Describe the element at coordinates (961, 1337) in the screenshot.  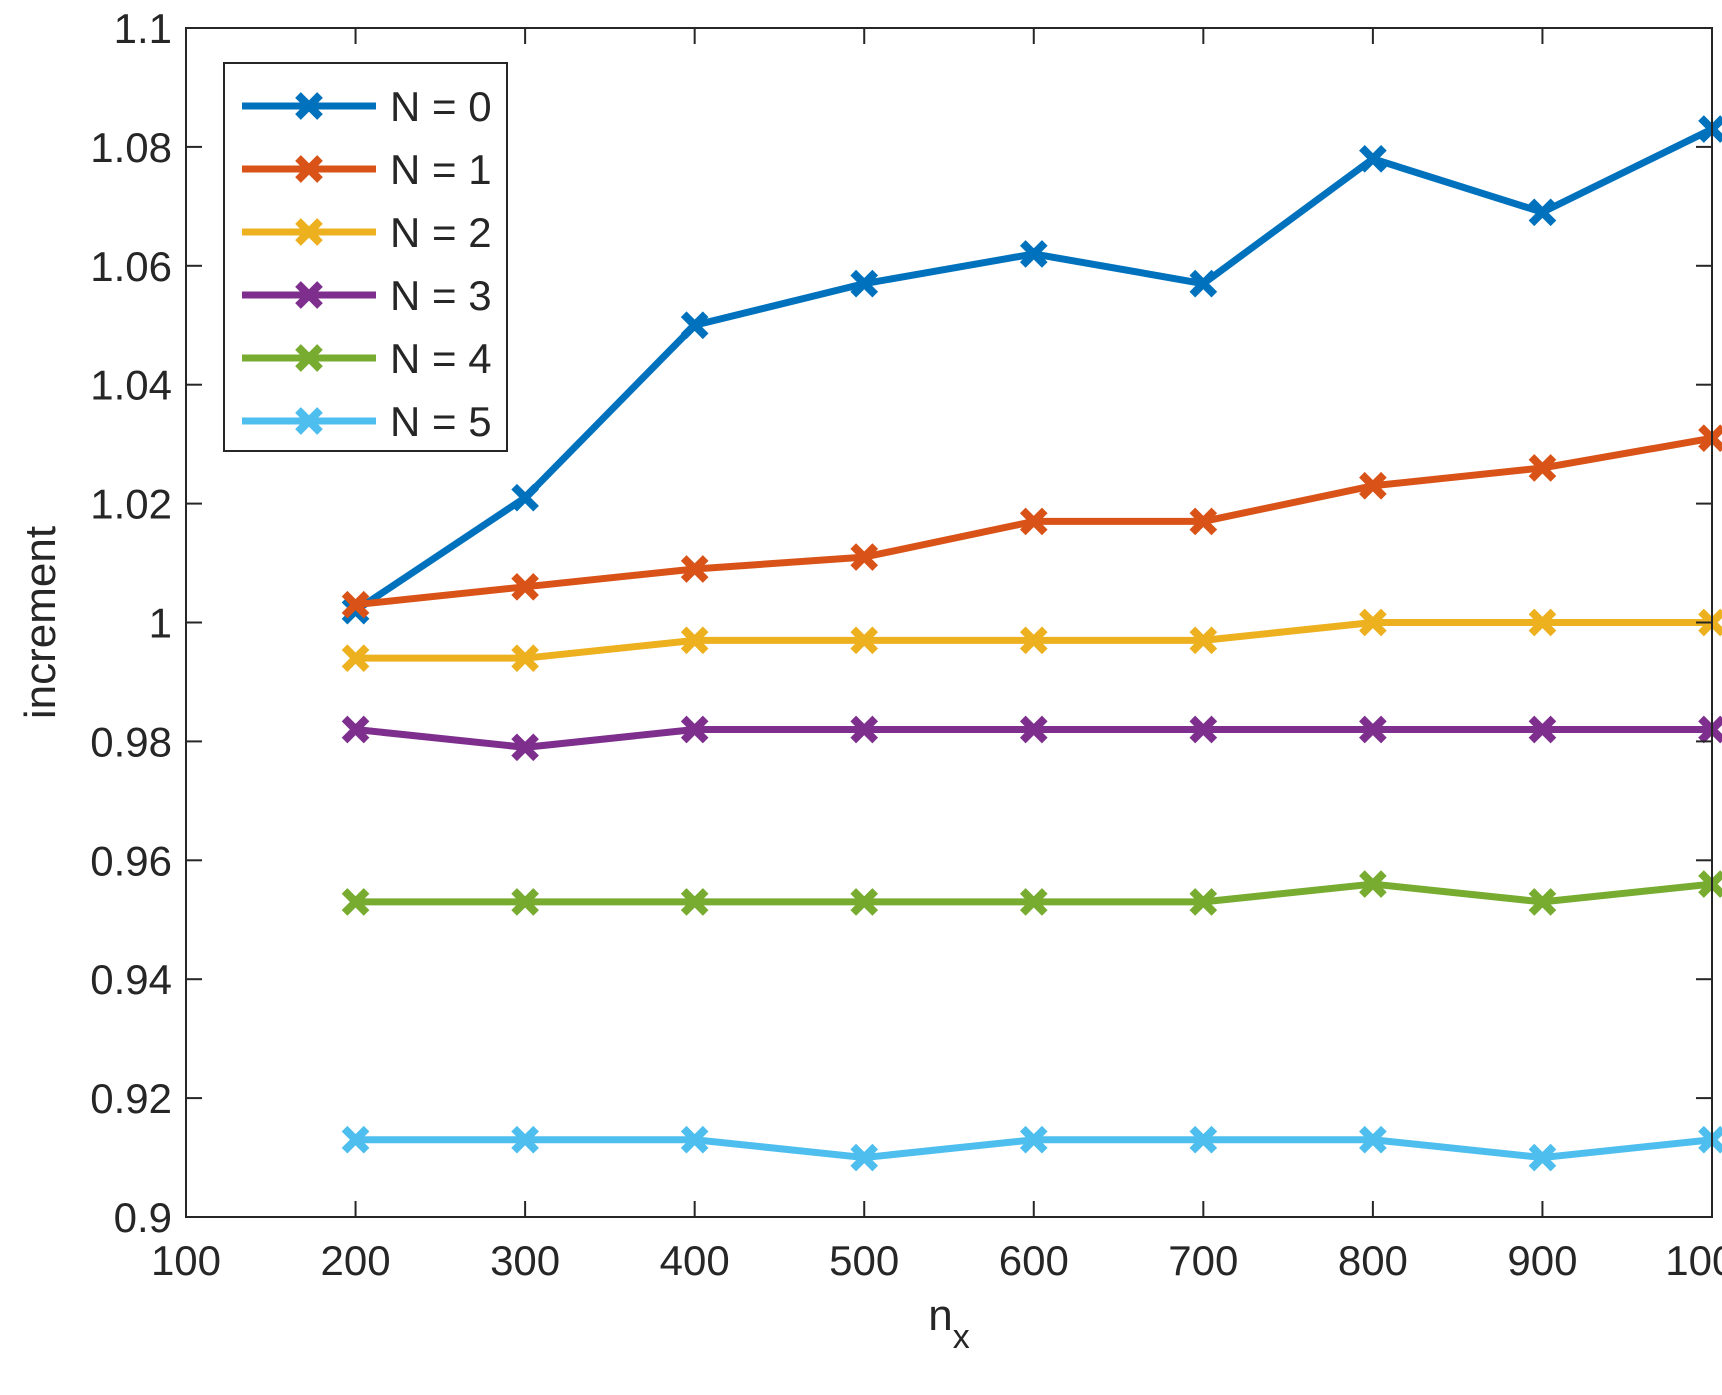
I see `x-axis-label-subscript: x` at that location.